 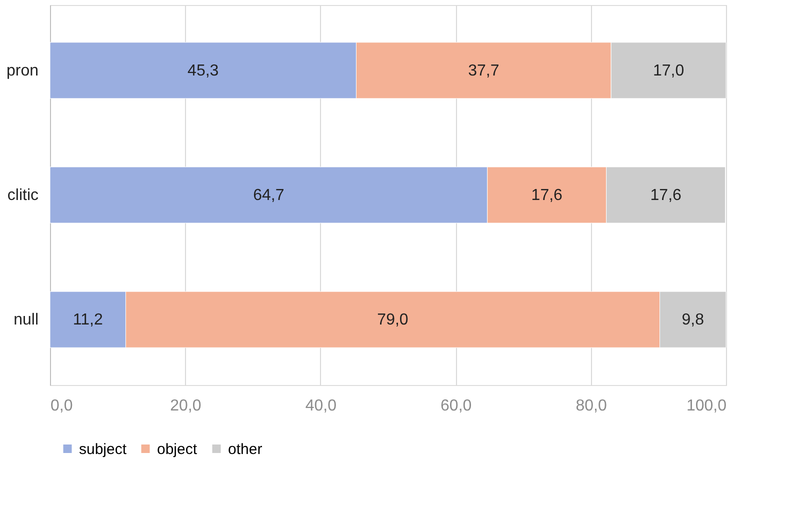 I want to click on data-label: 9,8, so click(x=693, y=320).